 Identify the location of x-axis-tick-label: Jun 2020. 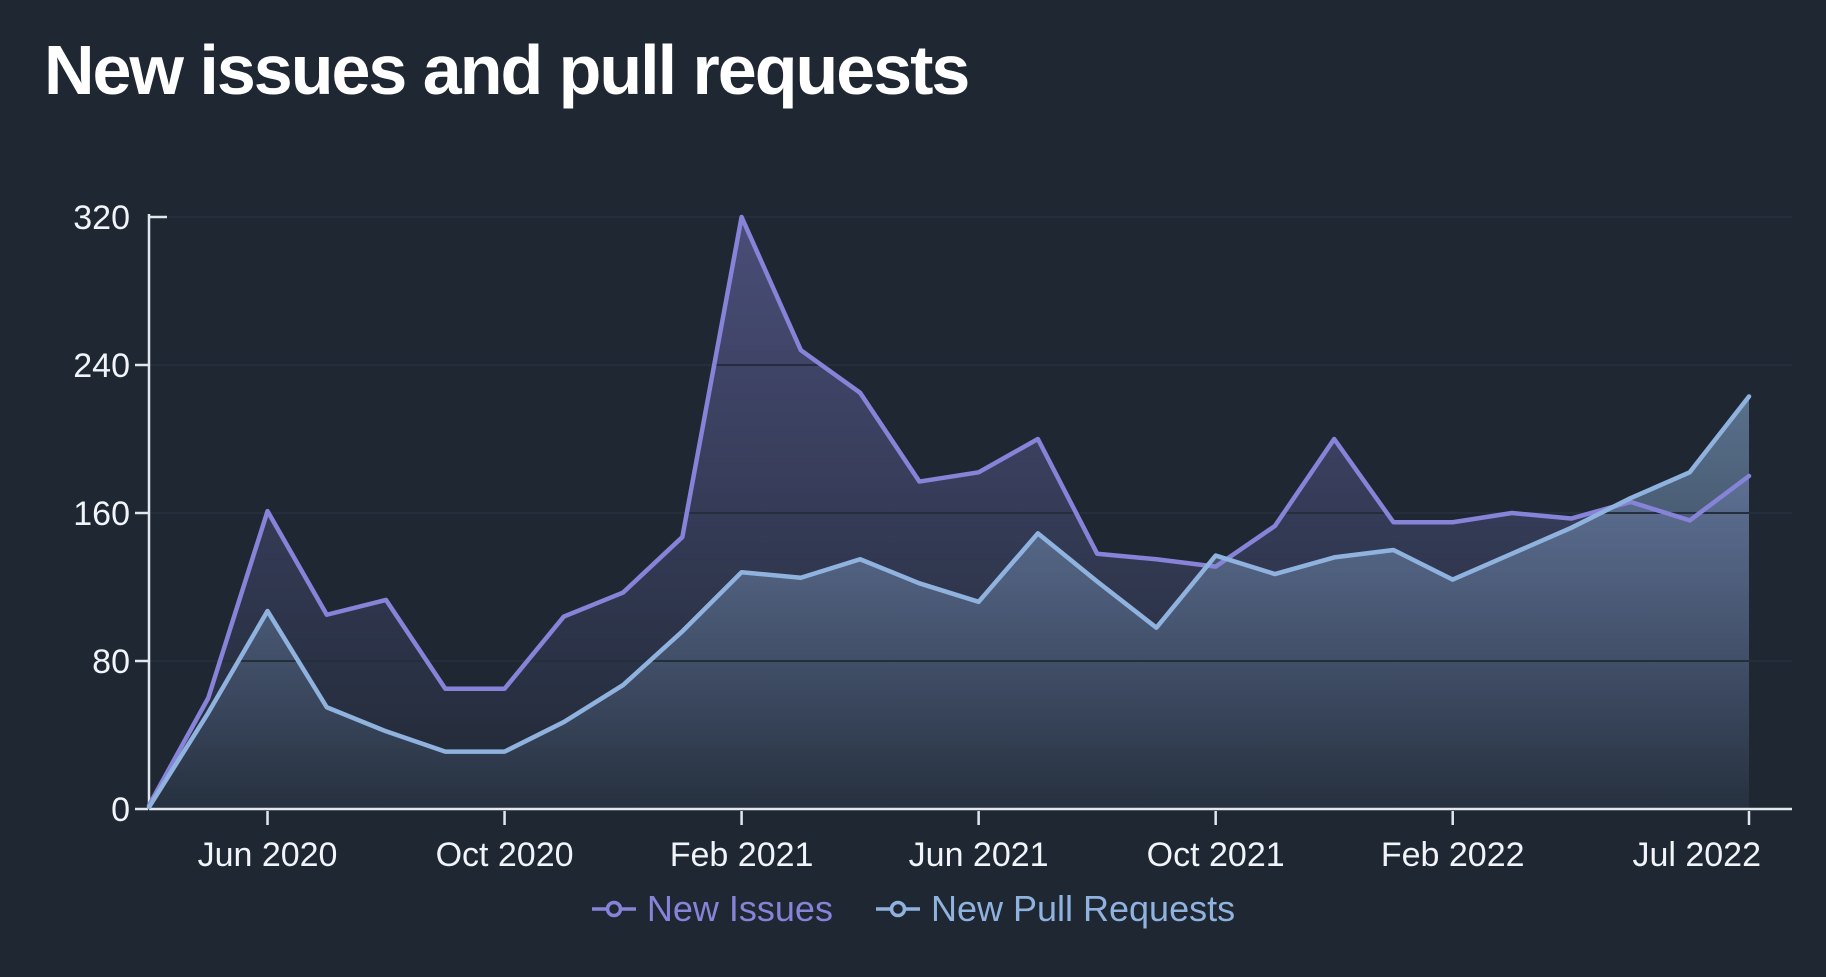
(268, 855).